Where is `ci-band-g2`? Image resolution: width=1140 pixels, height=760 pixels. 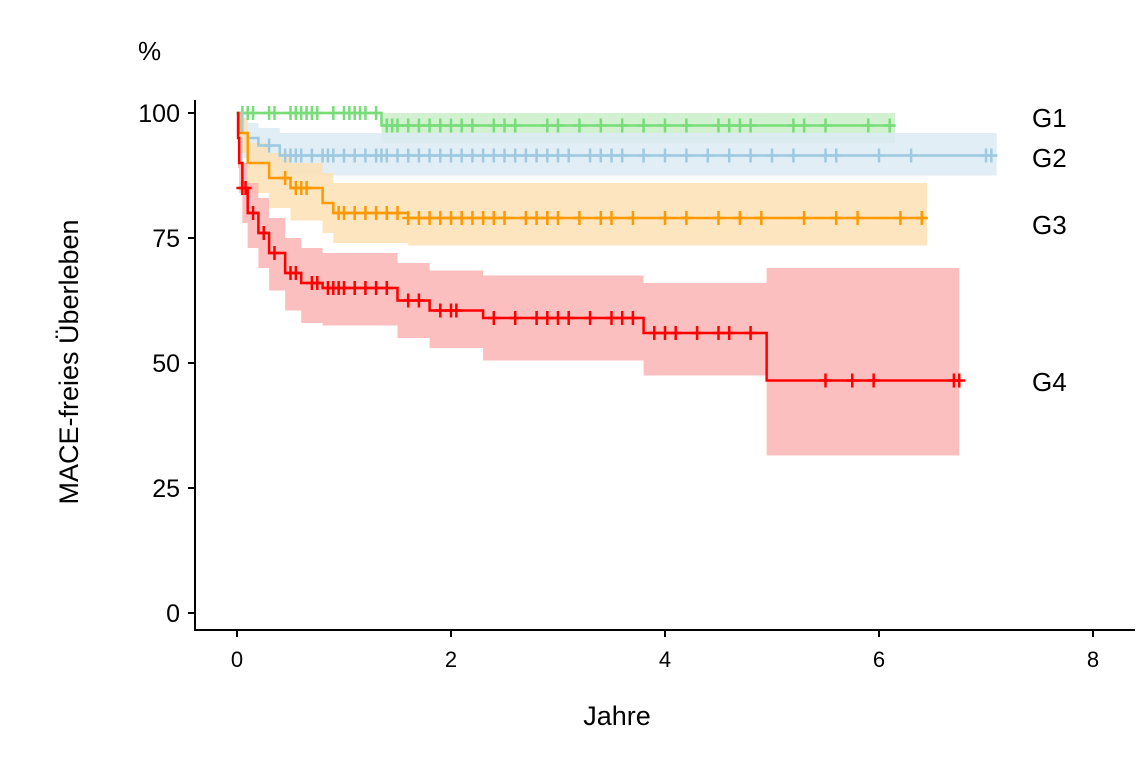
ci-band-g2 is located at coordinates (617, 144).